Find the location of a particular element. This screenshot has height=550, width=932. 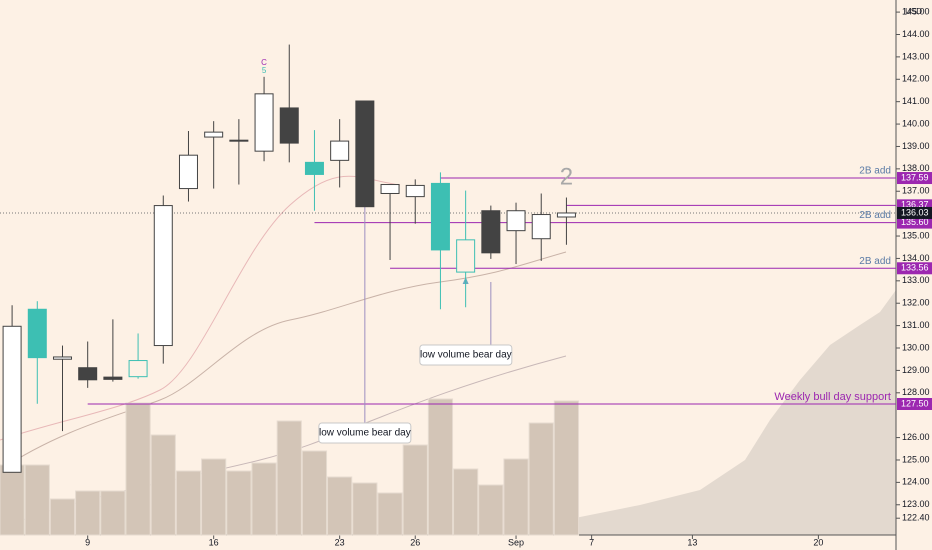

y-tick-label: 128.00 is located at coordinates (916, 392).